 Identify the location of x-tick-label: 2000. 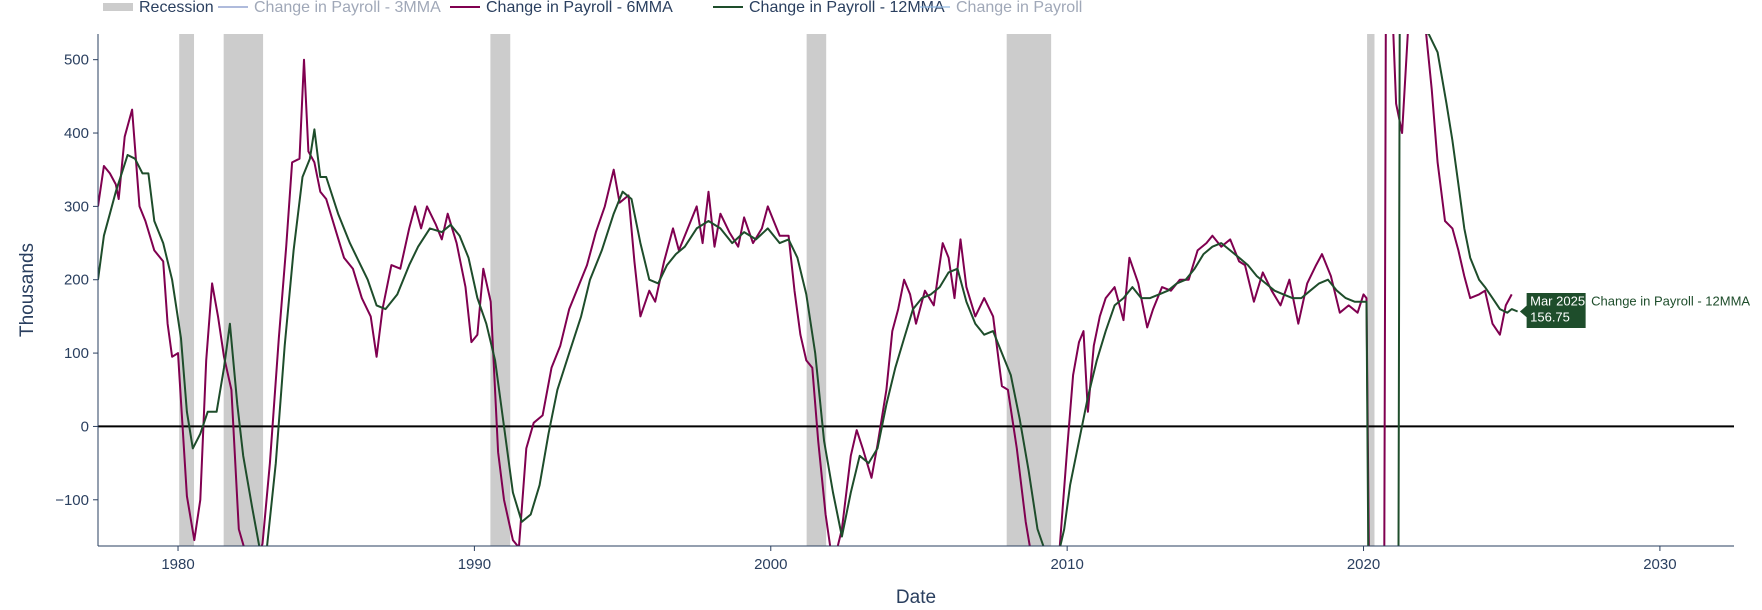
(770, 564).